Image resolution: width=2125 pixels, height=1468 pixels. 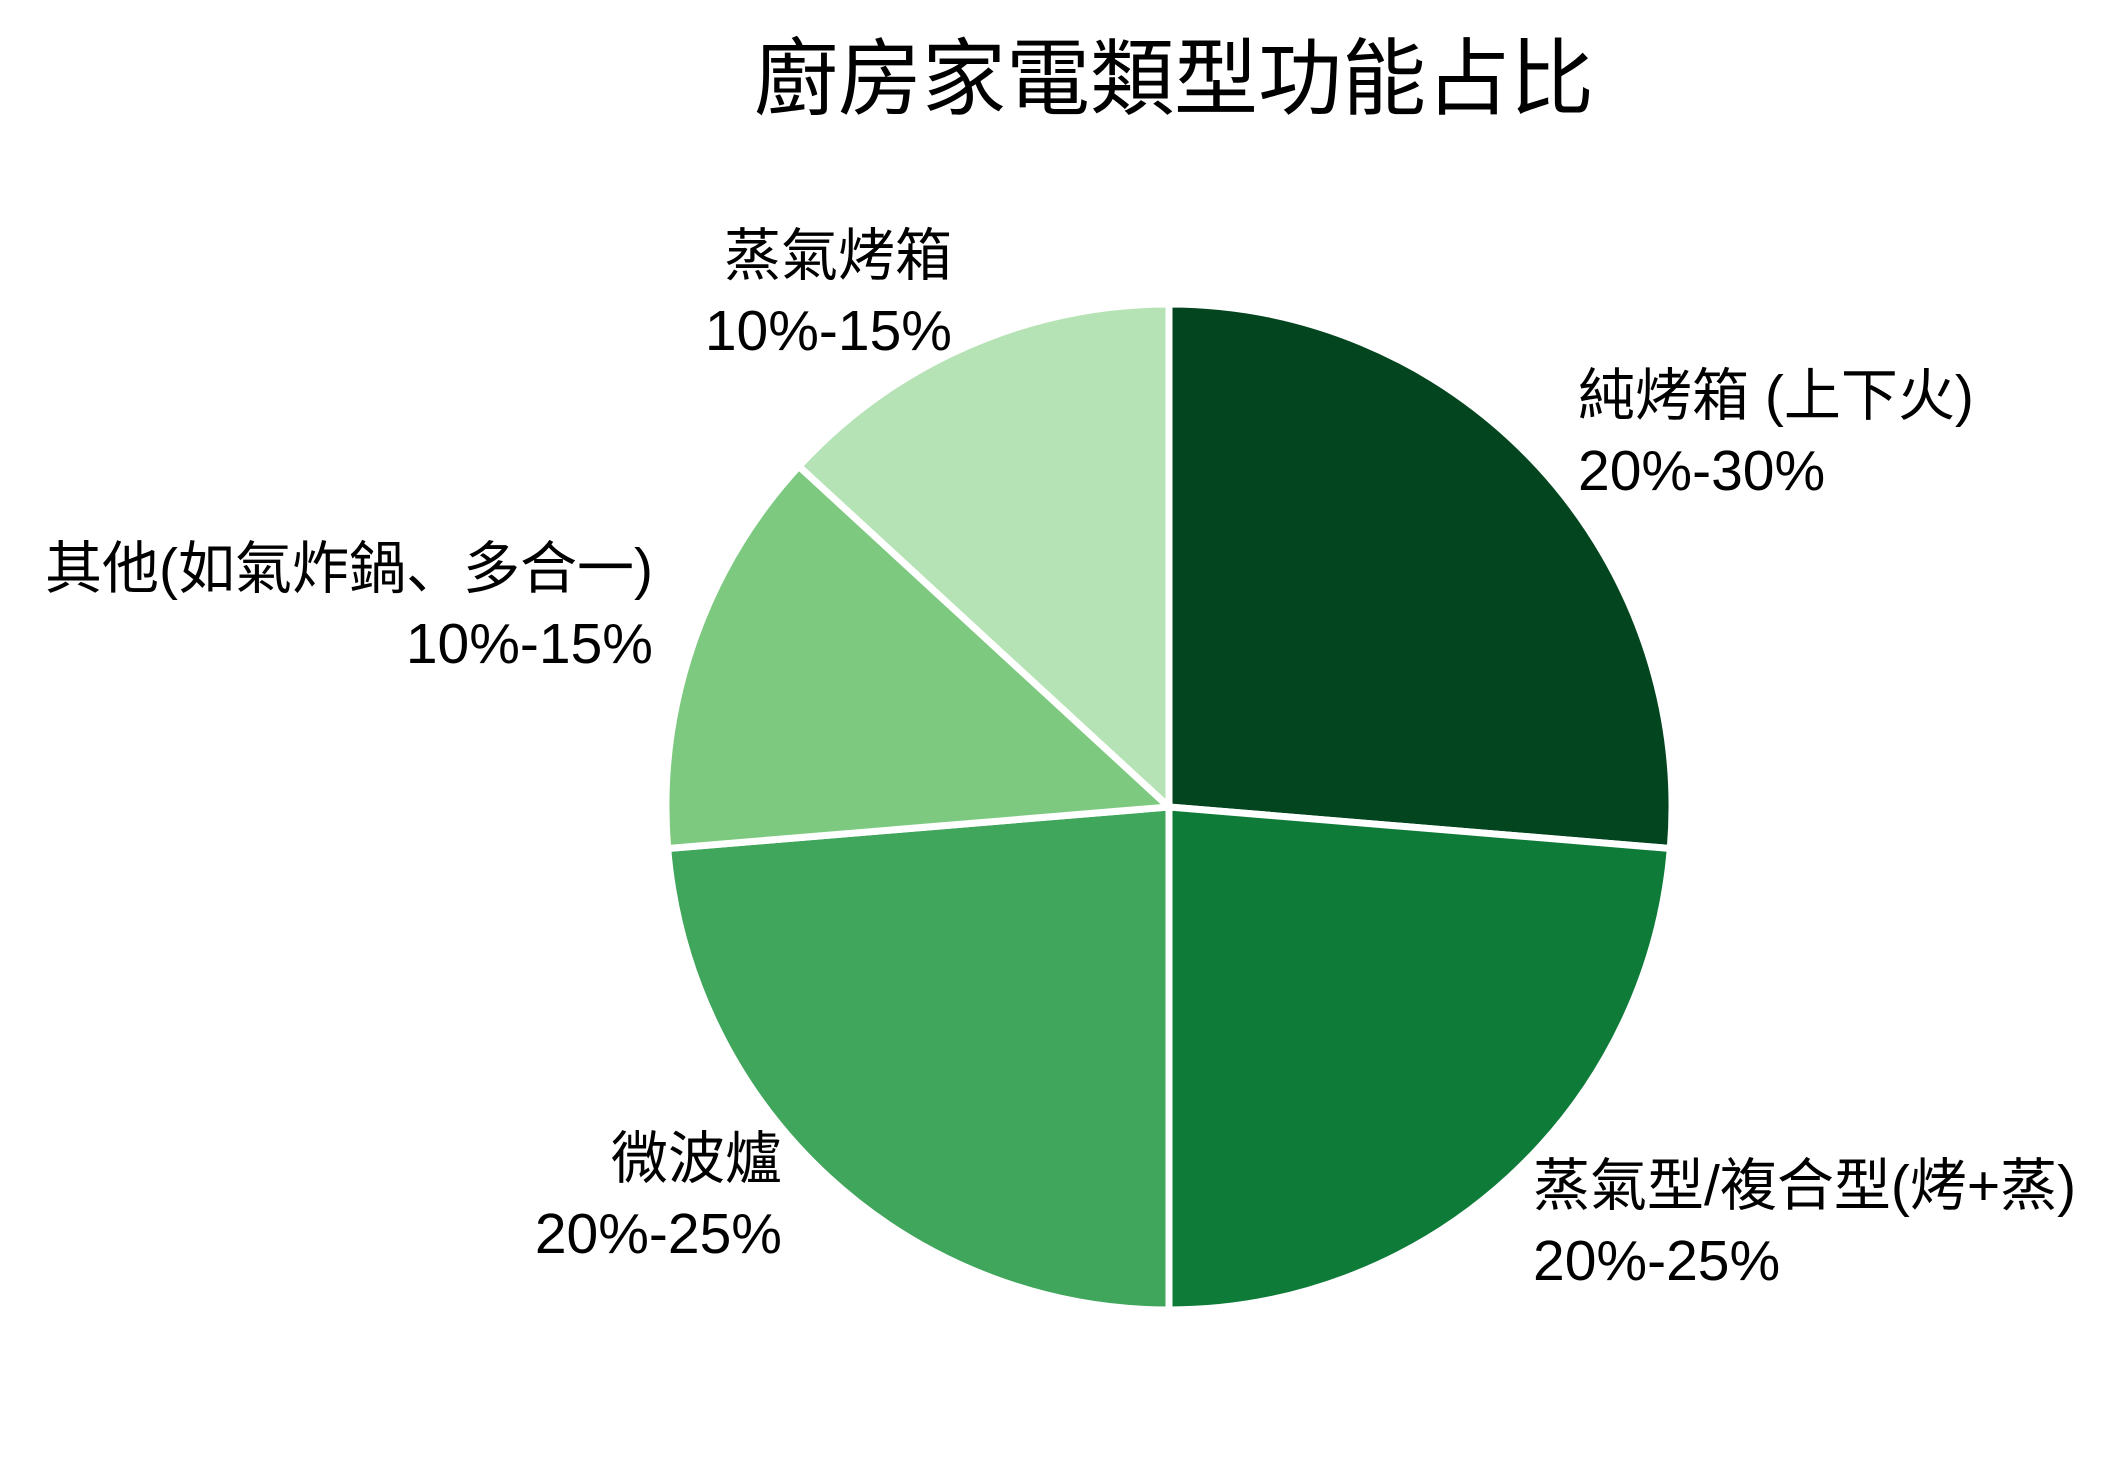 What do you see at coordinates (776, 294) in the screenshot?
I see `slice-label-steam-oven: 蒸氣烤箱 10%-15%` at bounding box center [776, 294].